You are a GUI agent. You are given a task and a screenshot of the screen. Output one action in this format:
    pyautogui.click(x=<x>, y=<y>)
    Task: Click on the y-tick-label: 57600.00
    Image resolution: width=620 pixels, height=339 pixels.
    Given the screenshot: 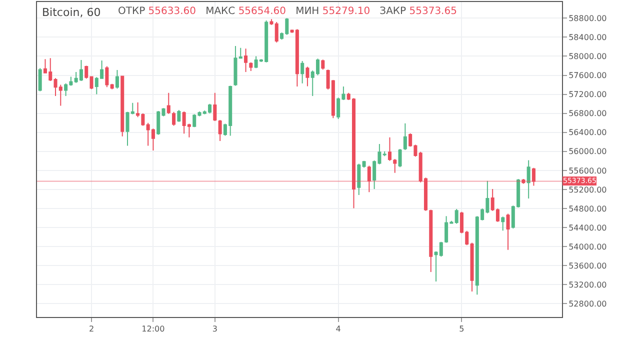 What is the action you would take?
    pyautogui.click(x=587, y=75)
    